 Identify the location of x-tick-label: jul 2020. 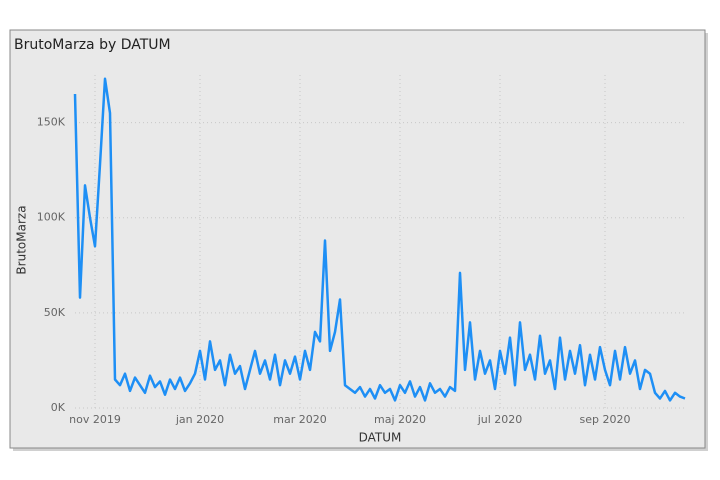
(500, 419).